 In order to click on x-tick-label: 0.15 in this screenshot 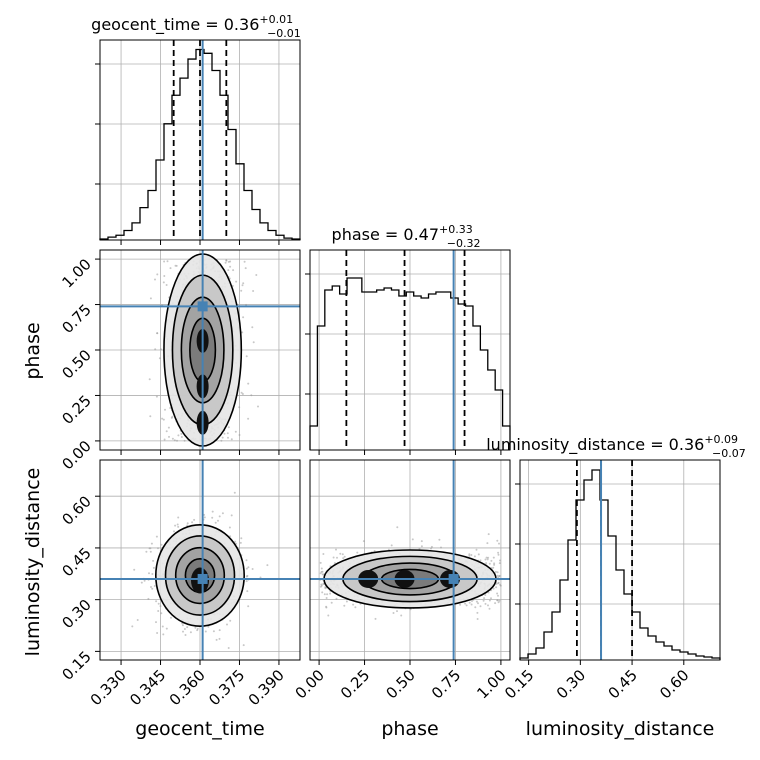, I will do `click(519, 684)`.